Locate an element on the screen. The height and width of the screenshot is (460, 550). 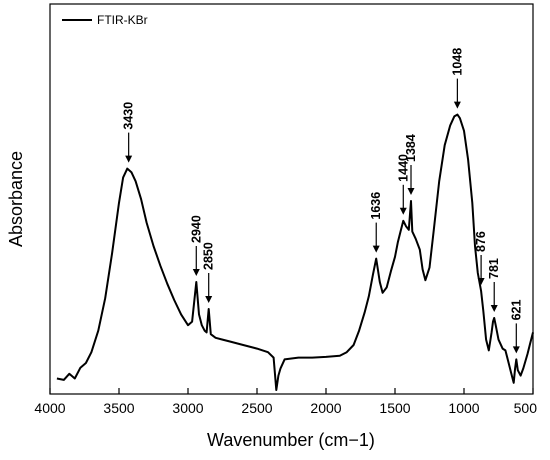
peak-label: 1384 is located at coordinates (411, 148).